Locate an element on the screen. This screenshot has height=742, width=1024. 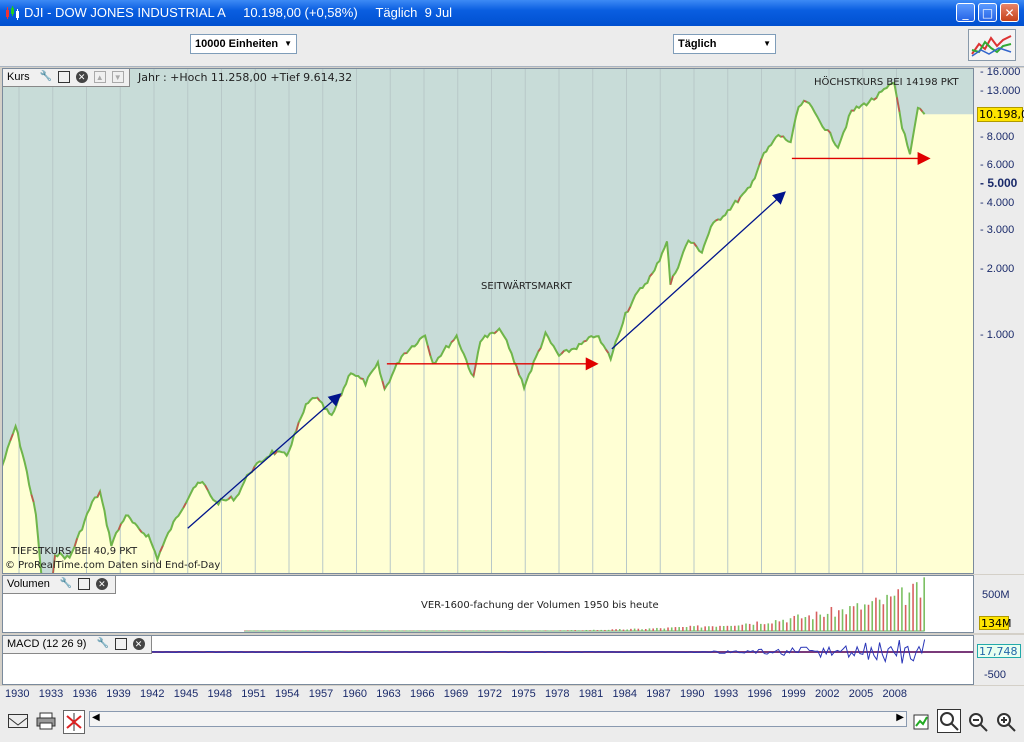
volume-axis: 500M 134M is located at coordinates (999, 604).